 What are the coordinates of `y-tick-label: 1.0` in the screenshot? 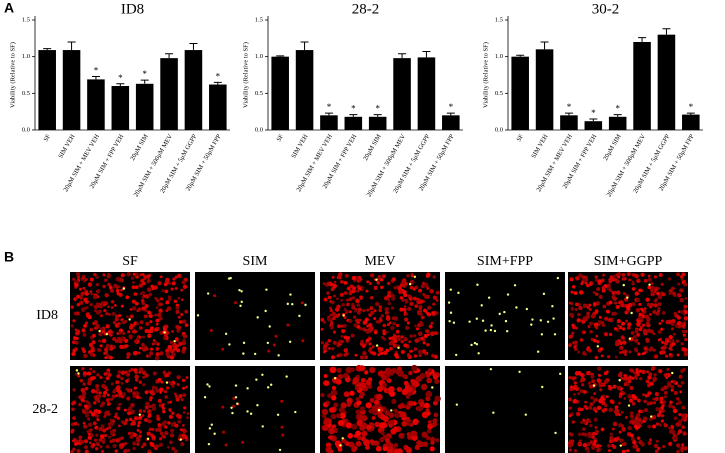 It's located at (499, 56).